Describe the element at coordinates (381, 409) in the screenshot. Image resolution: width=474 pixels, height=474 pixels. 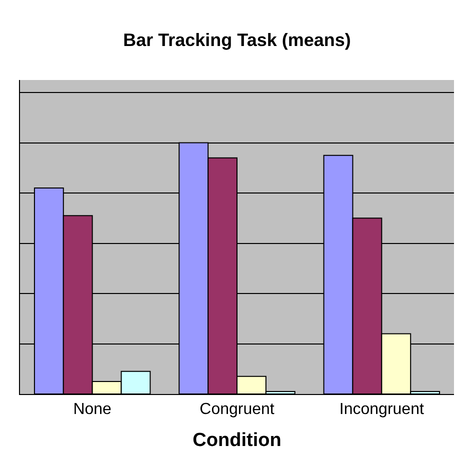
I see `x-tick-label: Incongruent` at that location.